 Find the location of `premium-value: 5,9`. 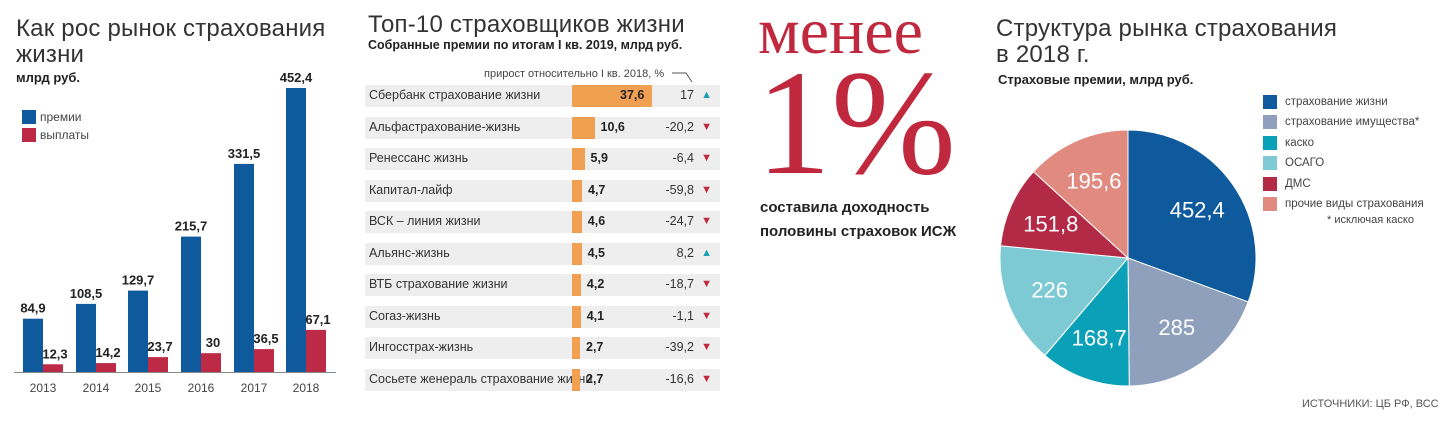

premium-value: 5,9 is located at coordinates (599, 158).